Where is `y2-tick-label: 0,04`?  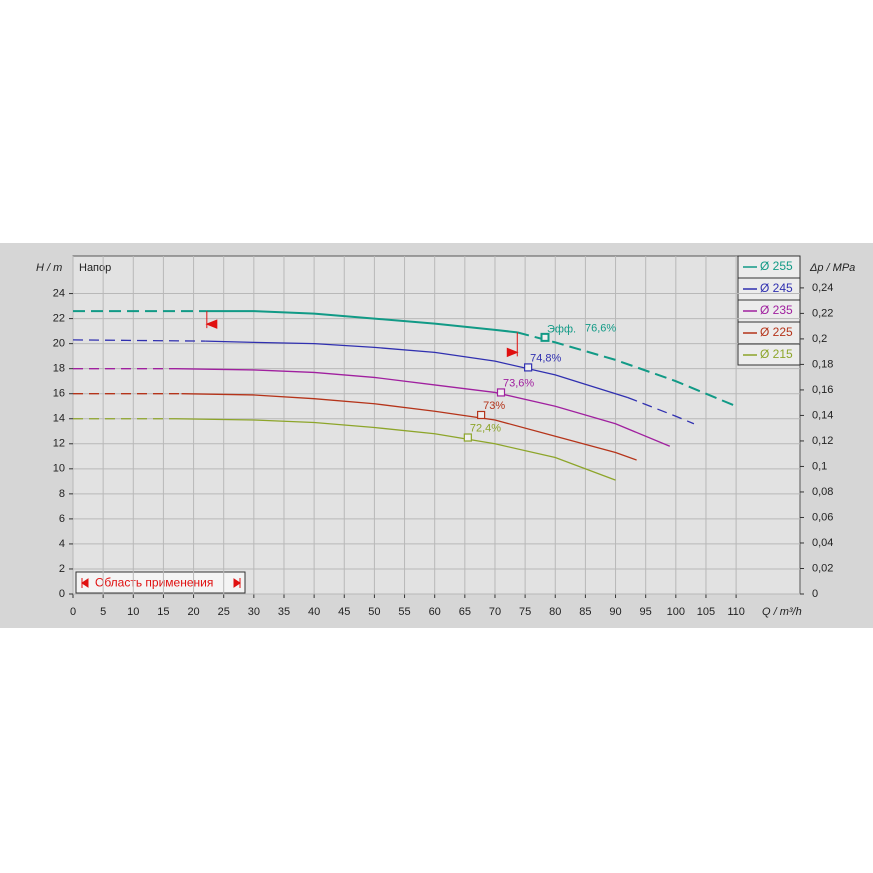
y2-tick-label: 0,04 is located at coordinates (822, 543).